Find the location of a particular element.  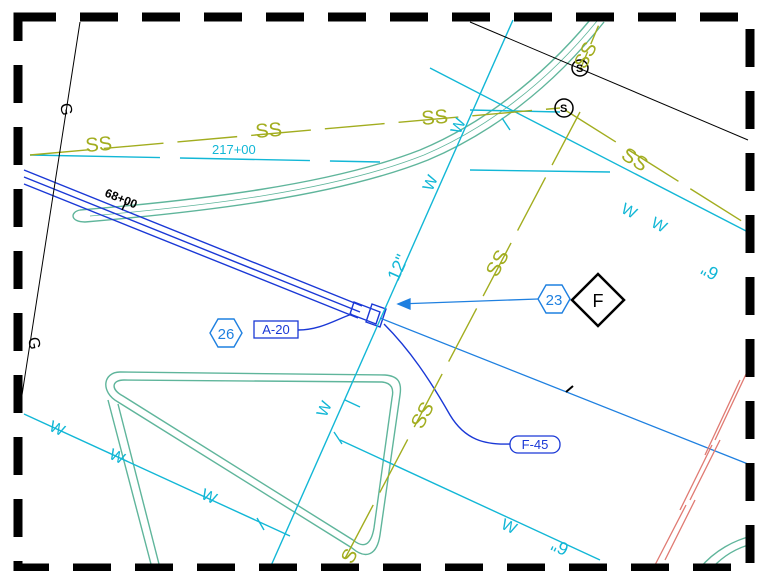

label-w-5: W is located at coordinates (57, 429).